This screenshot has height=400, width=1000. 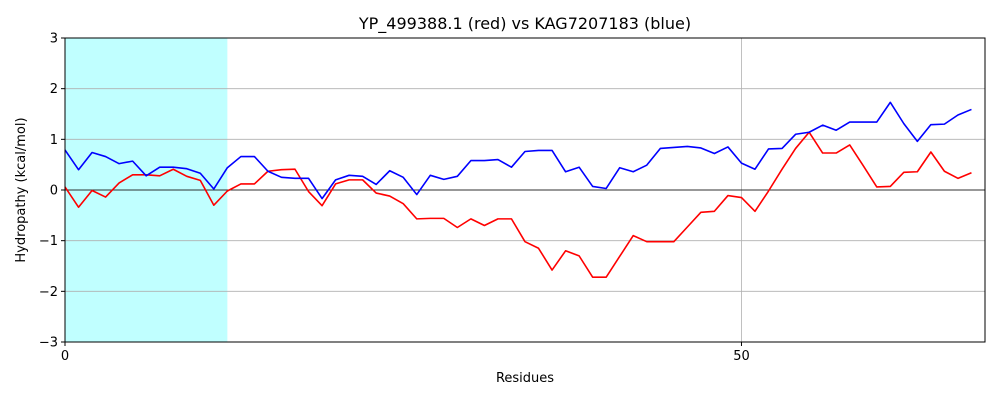 I want to click on y-tick-label: 1, so click(x=54, y=140).